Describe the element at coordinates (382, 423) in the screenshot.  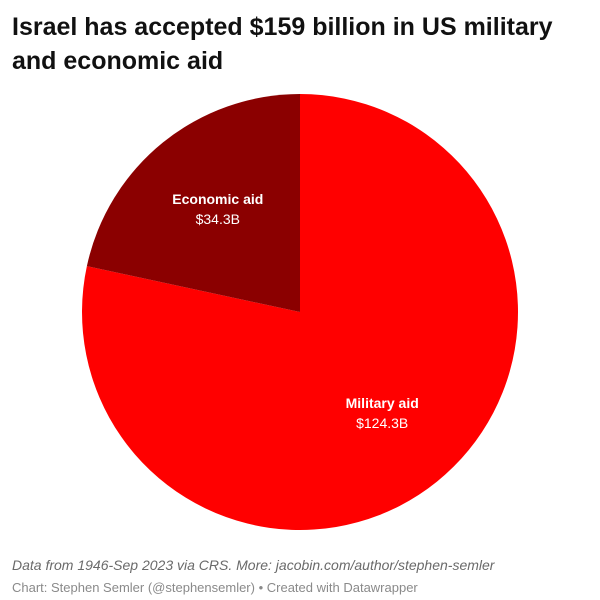
I see `slice-value-military-aid: $124.3B` at that location.